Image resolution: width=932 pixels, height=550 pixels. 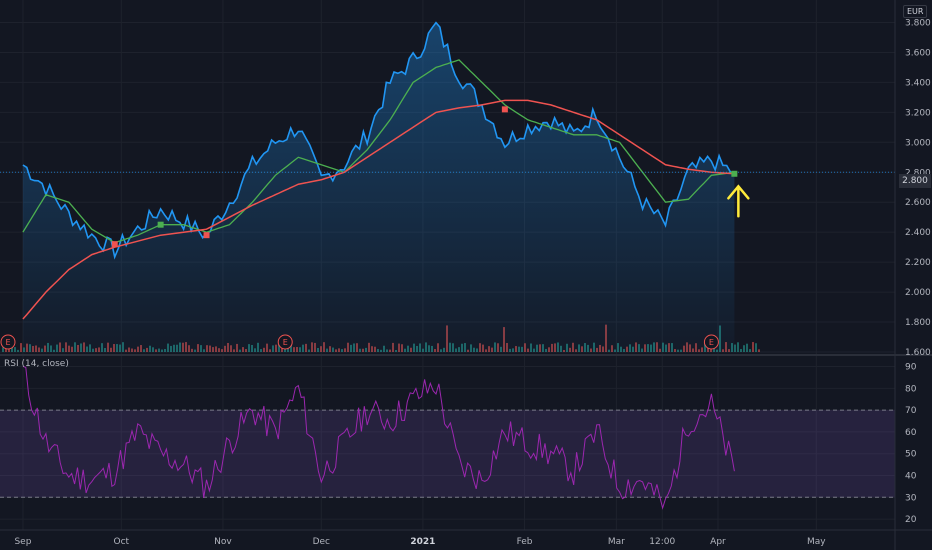 I want to click on rsi-tick-label: 60, so click(x=911, y=433).